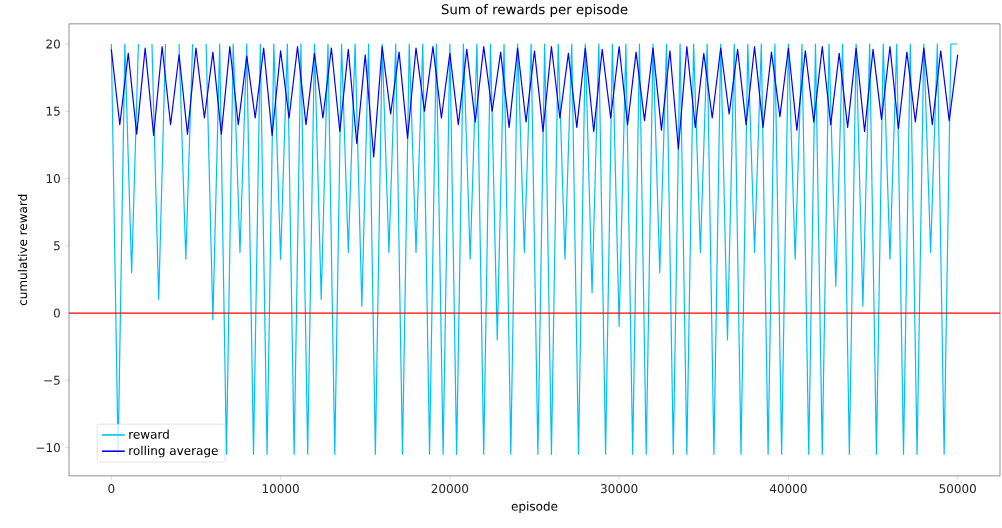  Describe the element at coordinates (22, 250) in the screenshot. I see `y-axis-title: cumulative reward` at that location.